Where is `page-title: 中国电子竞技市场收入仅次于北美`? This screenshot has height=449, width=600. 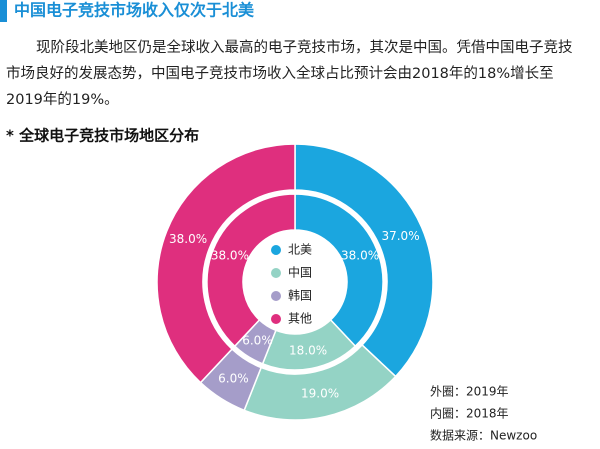
page-title: 中国电子竞技市场收入仅次于北美 is located at coordinates (134, 10).